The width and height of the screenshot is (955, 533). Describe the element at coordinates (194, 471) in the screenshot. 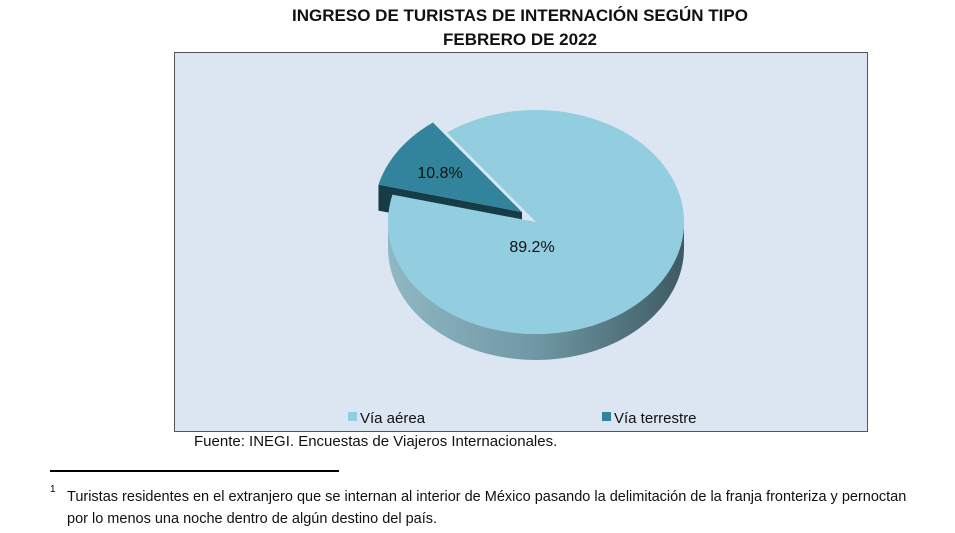

I see `footnote-divider` at that location.